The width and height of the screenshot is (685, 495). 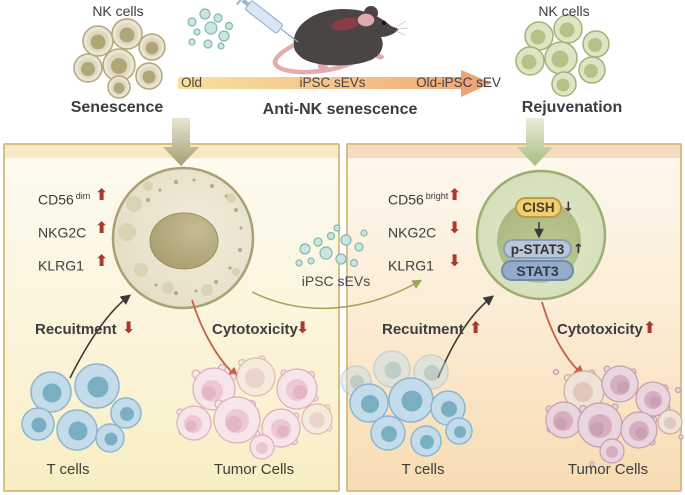 I want to click on recruitment-label-left: Recuitment, so click(x=76, y=329).